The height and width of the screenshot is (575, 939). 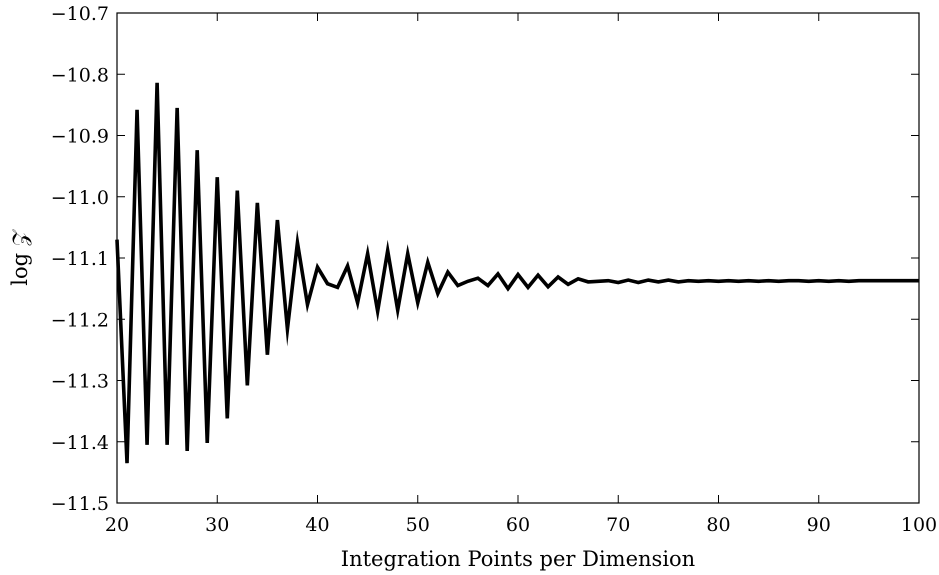 I want to click on y-tick-label: −10.8, so click(x=80, y=75).